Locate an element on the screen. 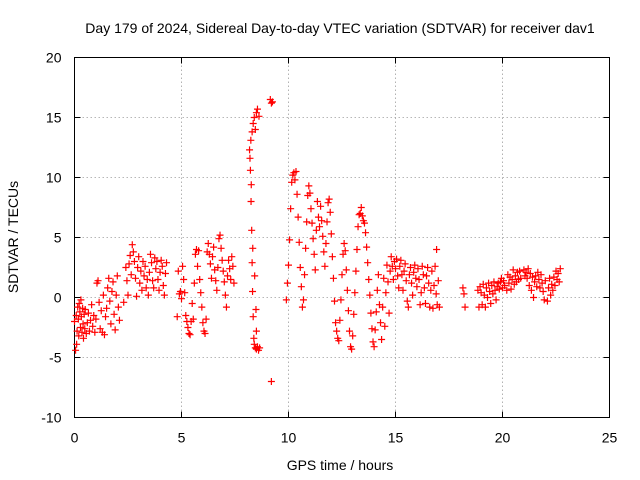  x-tick-label: 20 is located at coordinates (503, 438).